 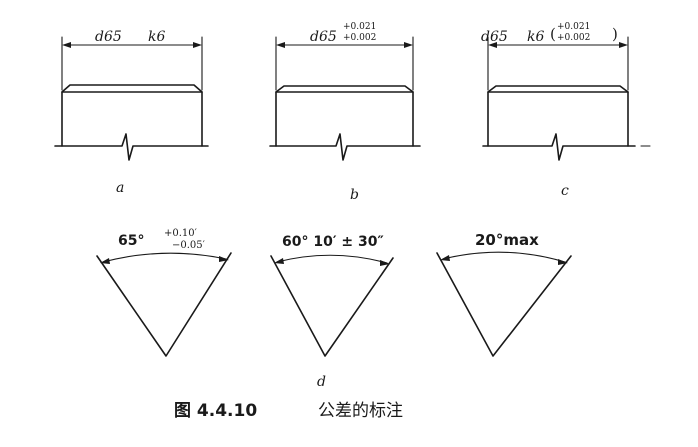 I want to click on view-label-d: d, so click(x=321, y=382).